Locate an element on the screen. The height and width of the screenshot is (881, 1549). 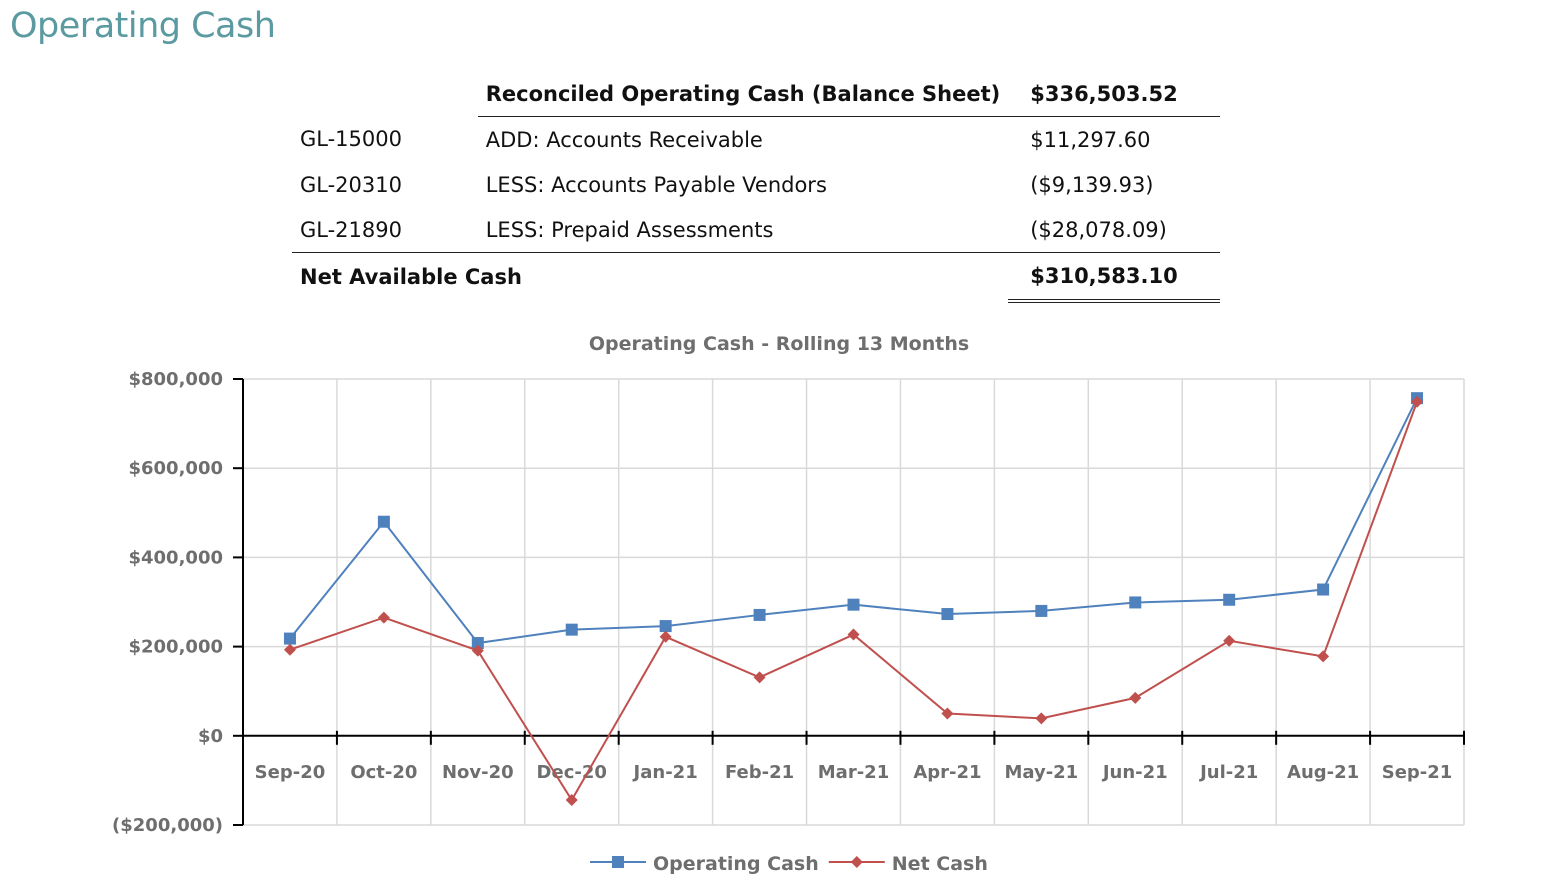
row-description: ADD: Accounts Receivable is located at coordinates (624, 139).